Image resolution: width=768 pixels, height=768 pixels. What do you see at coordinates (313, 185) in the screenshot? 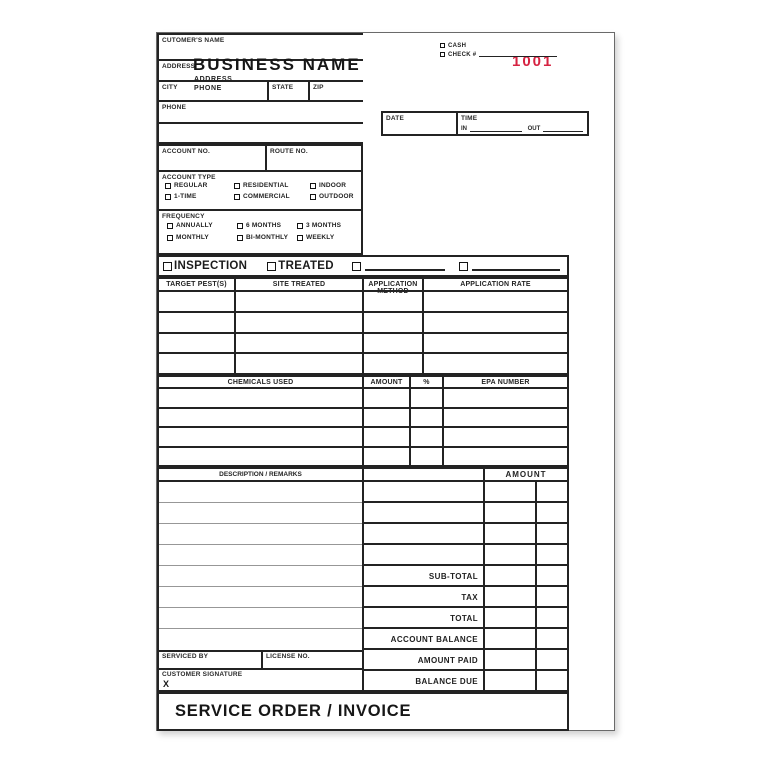
I see `indoor-checkbox` at bounding box center [313, 185].